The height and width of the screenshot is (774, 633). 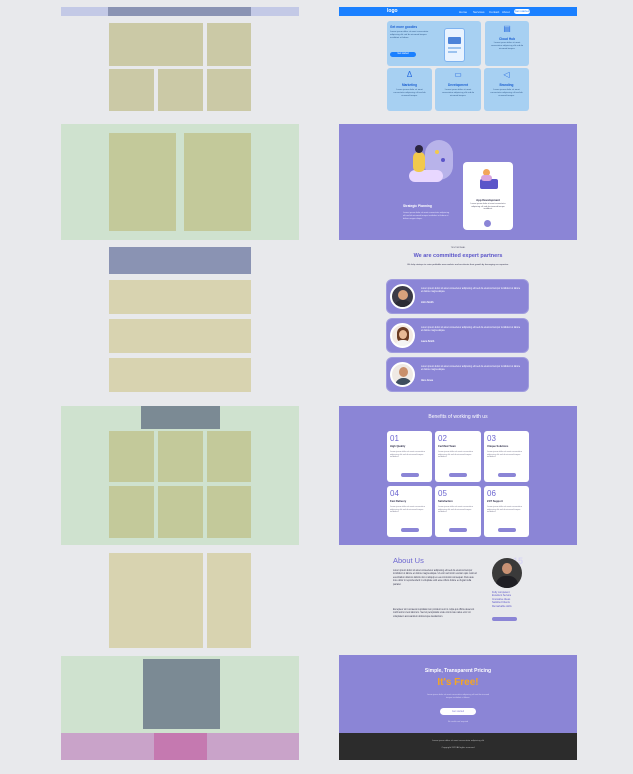 I want to click on about-list-item: Fully competent, so click(x=501, y=592).